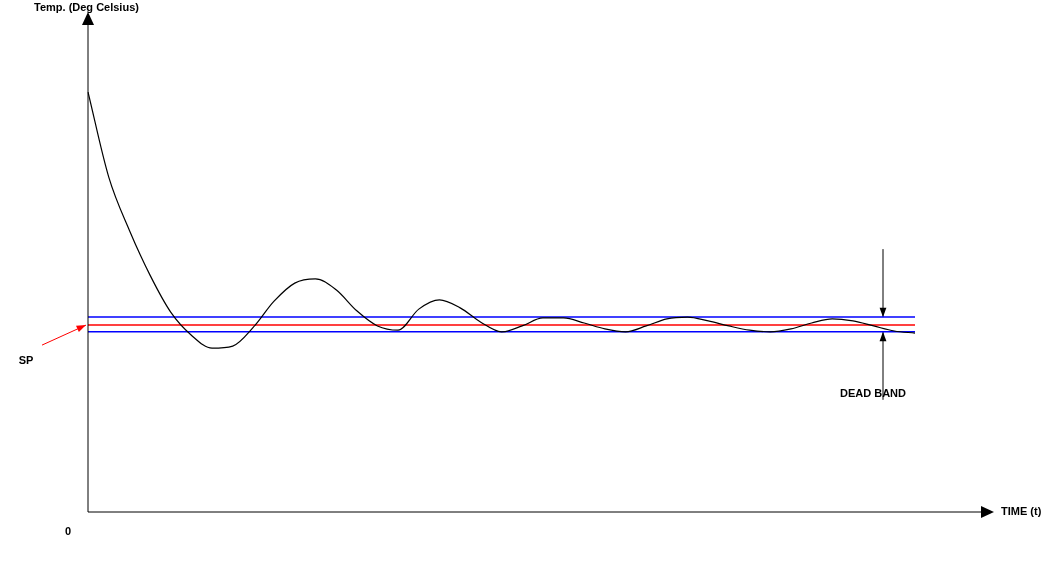  What do you see at coordinates (873, 392) in the screenshot?
I see `annotation: DEAD BAND` at bounding box center [873, 392].